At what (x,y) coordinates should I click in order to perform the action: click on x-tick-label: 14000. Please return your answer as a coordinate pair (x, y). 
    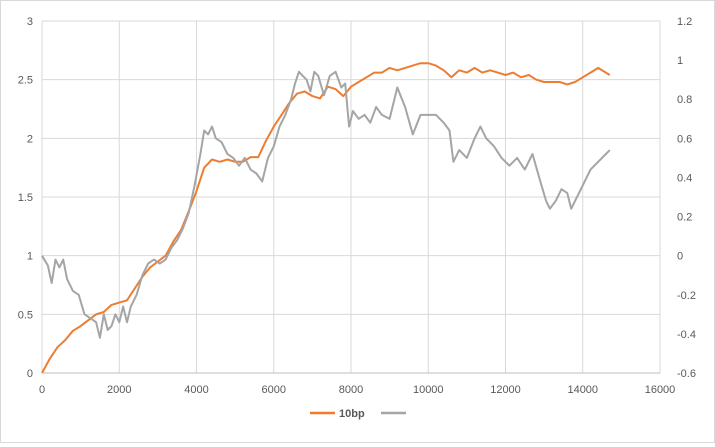
    Looking at the image, I should click on (582, 390).